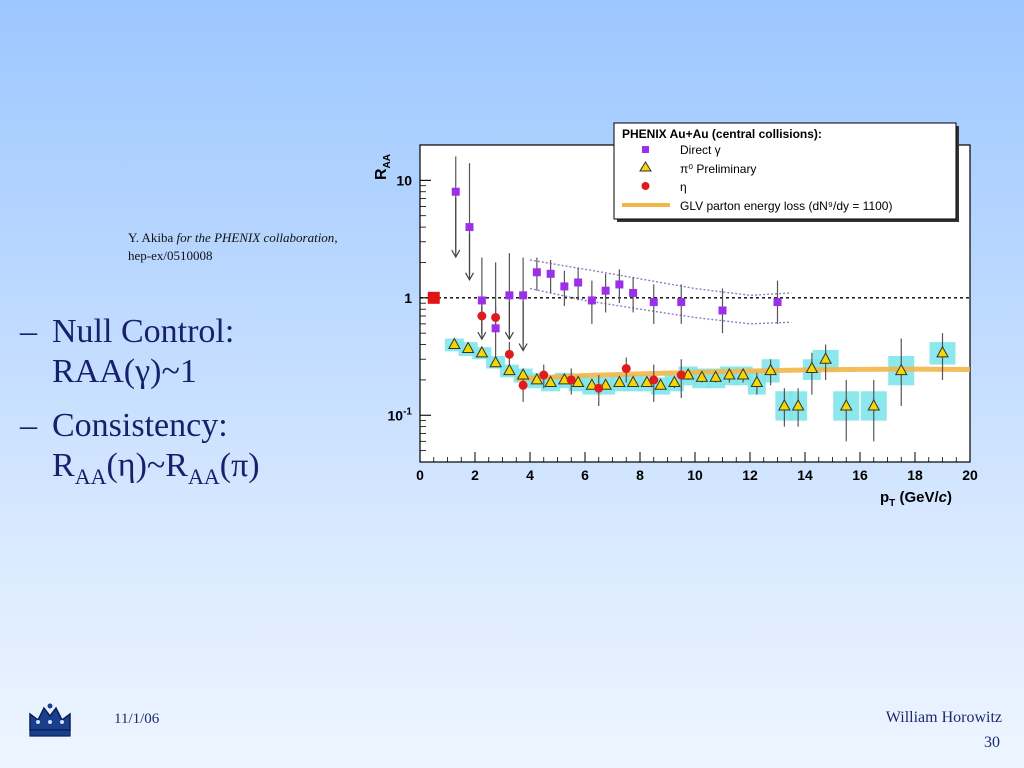  I want to click on bullet-2-line1: Consistency:, so click(140, 425).